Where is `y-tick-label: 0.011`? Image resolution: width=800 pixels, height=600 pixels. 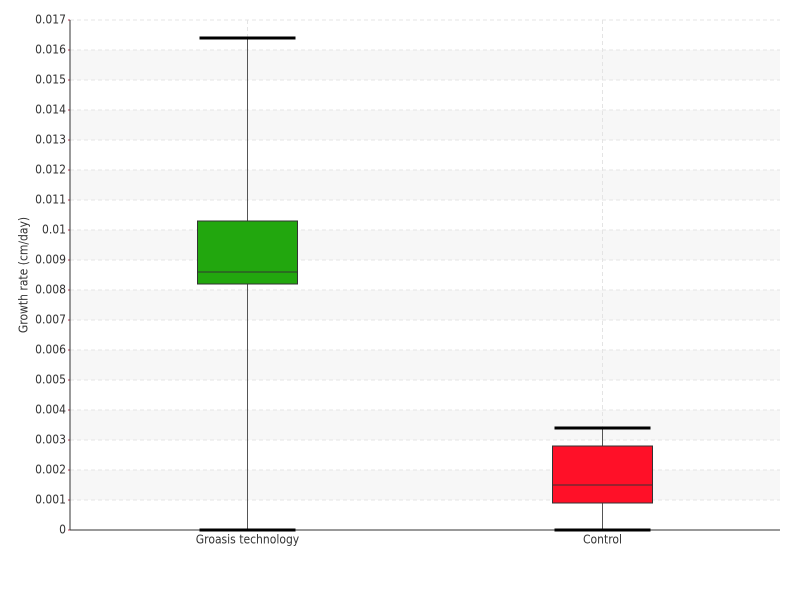 y-tick-label: 0.011 is located at coordinates (50, 200).